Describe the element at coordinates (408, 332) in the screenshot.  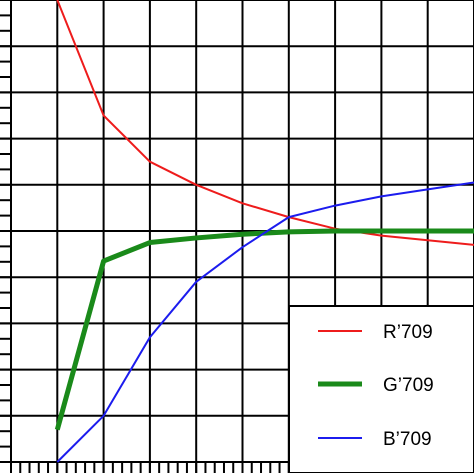
I see `legend-label-1: R’709` at that location.